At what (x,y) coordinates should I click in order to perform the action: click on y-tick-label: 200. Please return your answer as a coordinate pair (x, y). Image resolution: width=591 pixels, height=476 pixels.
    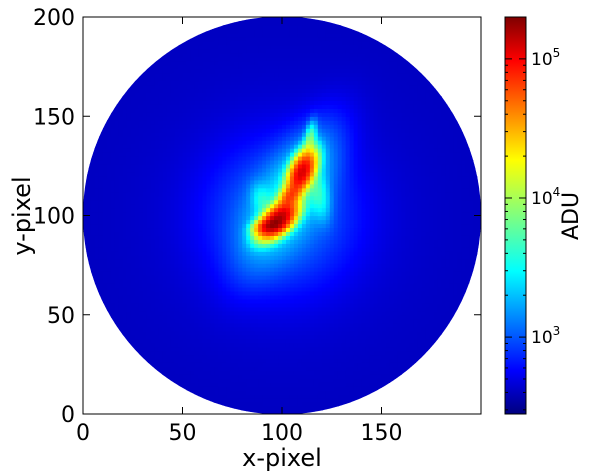
    Looking at the image, I should click on (54, 18).